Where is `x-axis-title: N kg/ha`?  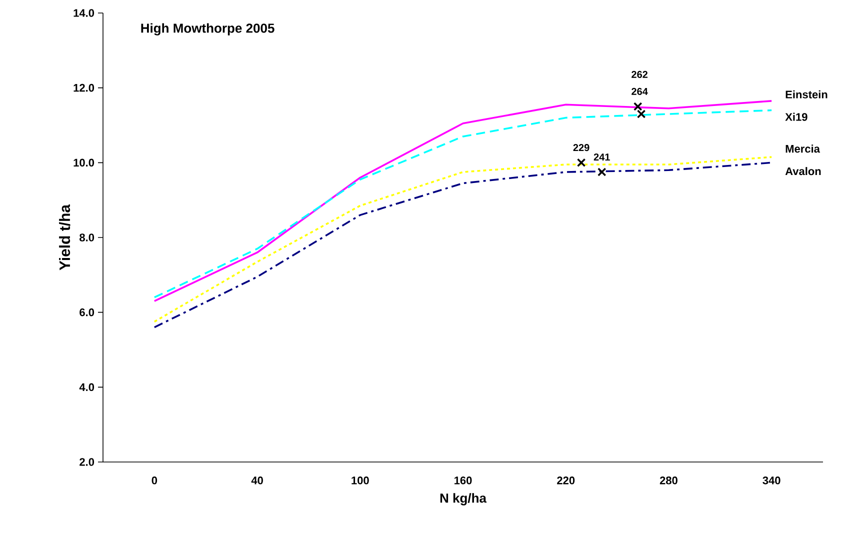
x-axis-title: N kg/ha is located at coordinates (463, 499).